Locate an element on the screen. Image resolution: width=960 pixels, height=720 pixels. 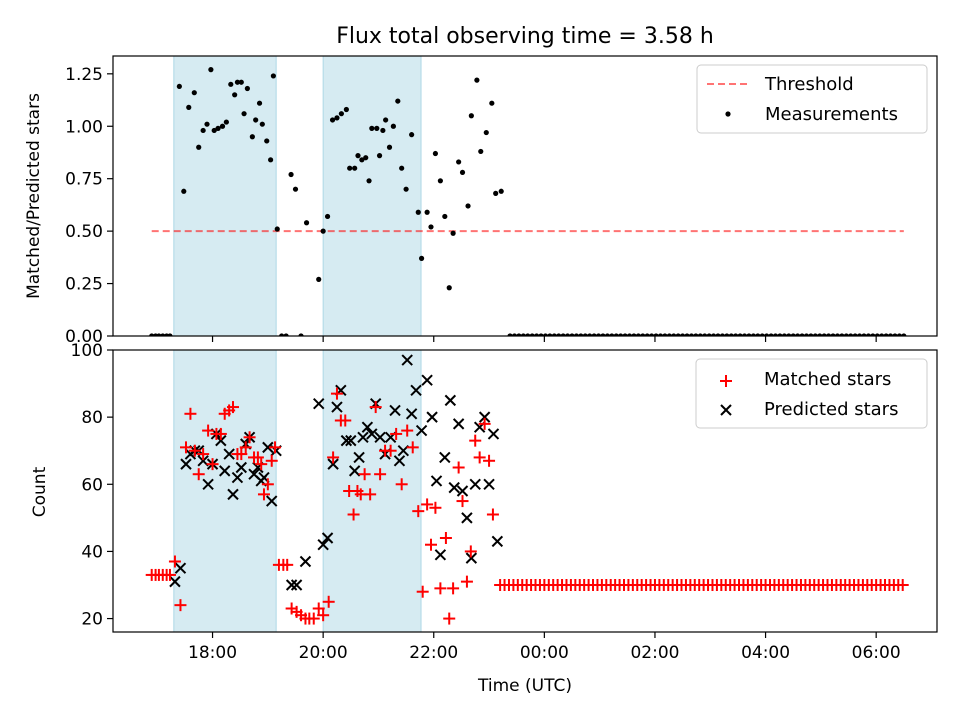
predicted-legend-marker is located at coordinates (726, 410).